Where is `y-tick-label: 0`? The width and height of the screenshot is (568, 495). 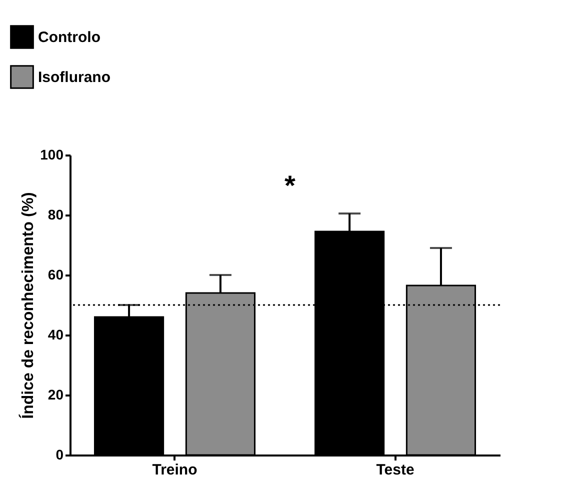 y-tick-label: 0 is located at coordinates (60, 454).